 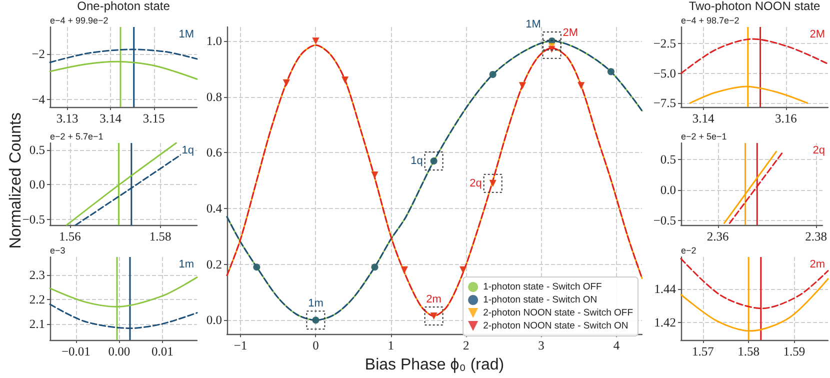 I want to click on text: e−4 + 99.9e−2, so click(x=79, y=21).